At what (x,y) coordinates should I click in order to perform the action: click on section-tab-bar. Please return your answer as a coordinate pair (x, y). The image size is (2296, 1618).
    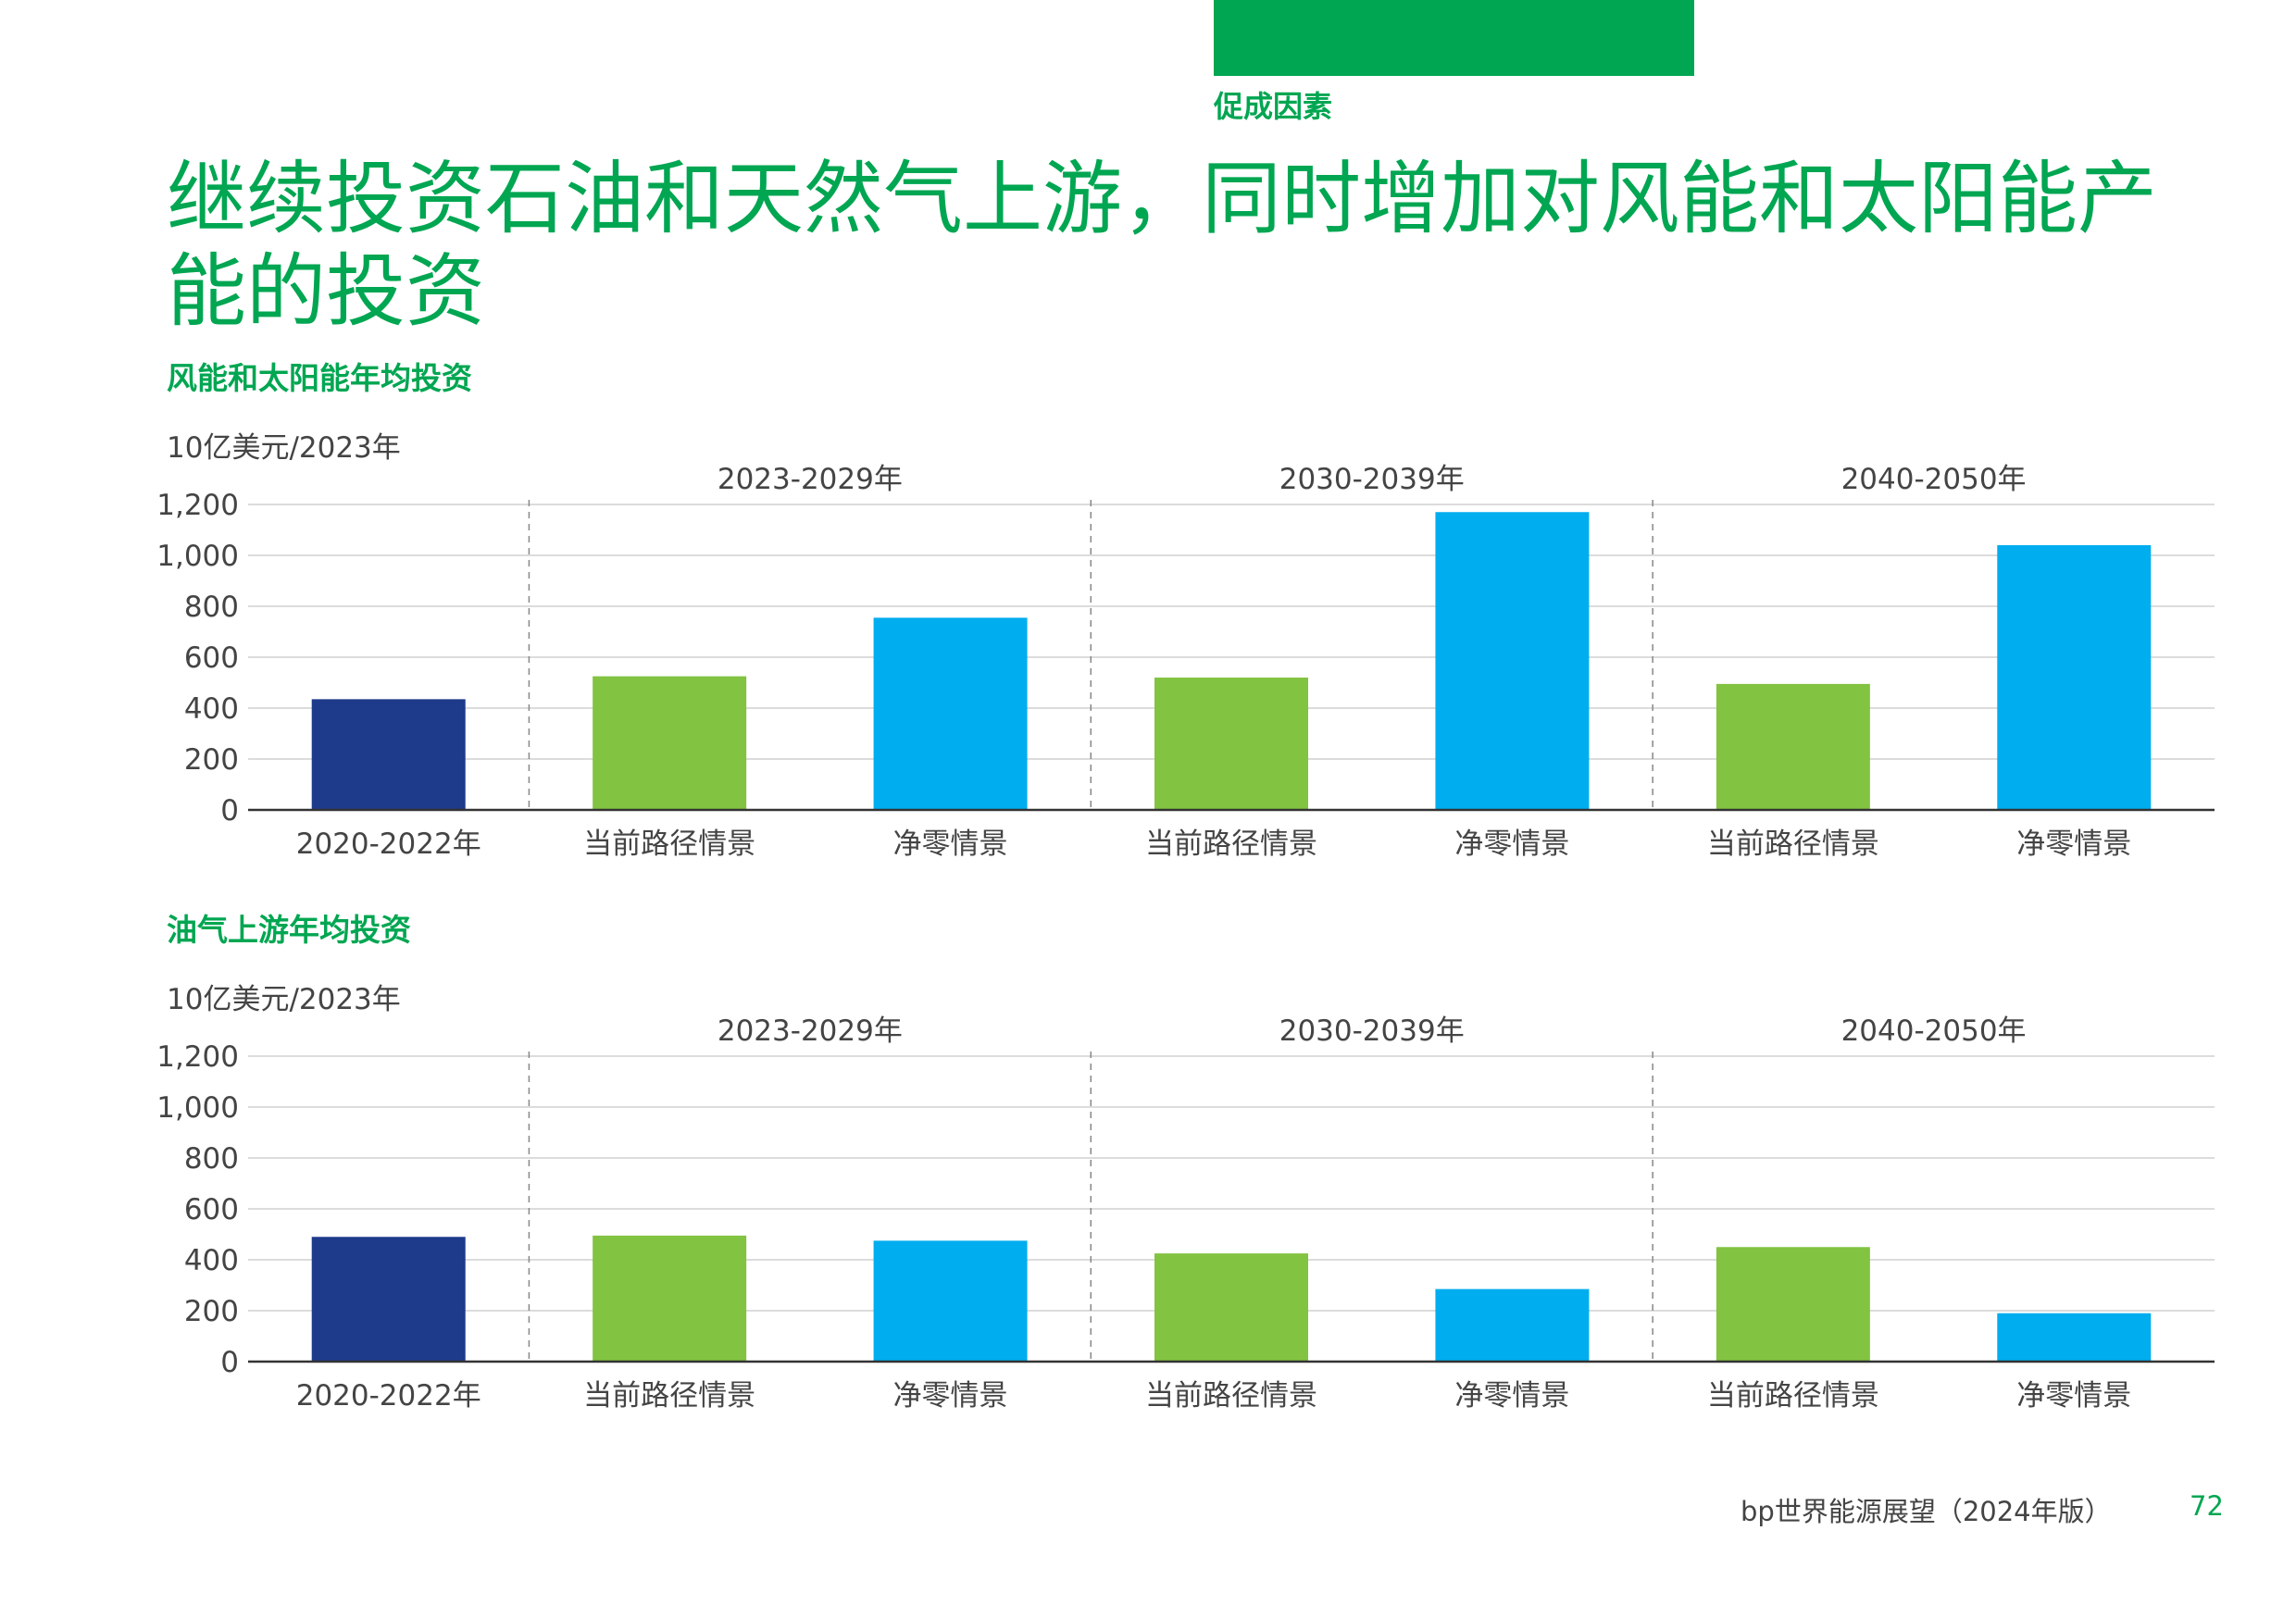
    Looking at the image, I should click on (1454, 38).